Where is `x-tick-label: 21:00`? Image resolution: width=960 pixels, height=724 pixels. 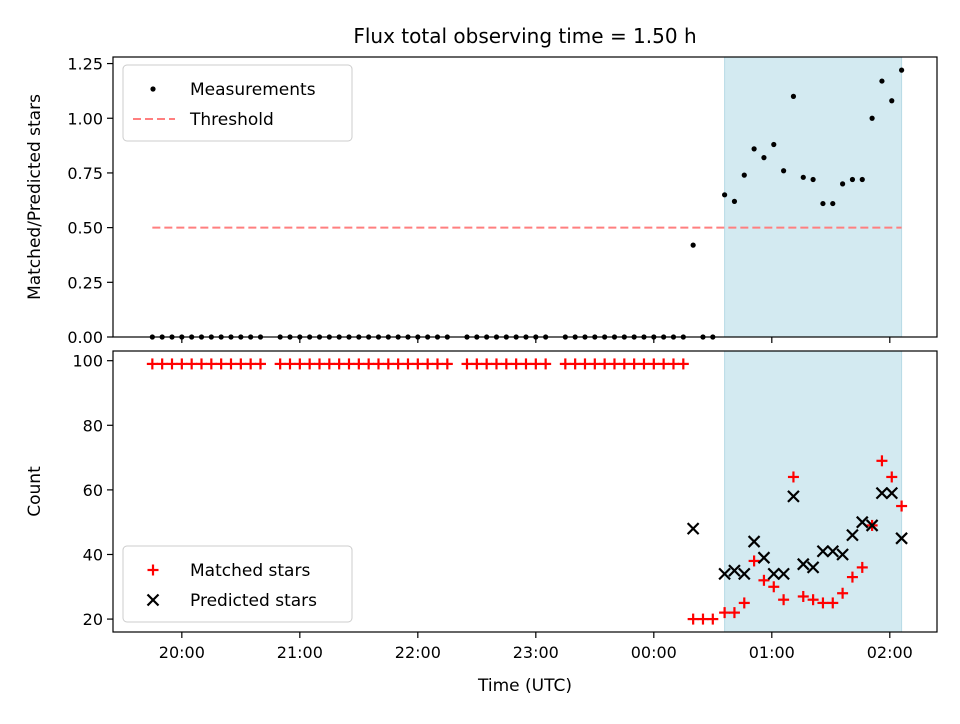 x-tick-label: 21:00 is located at coordinates (300, 652).